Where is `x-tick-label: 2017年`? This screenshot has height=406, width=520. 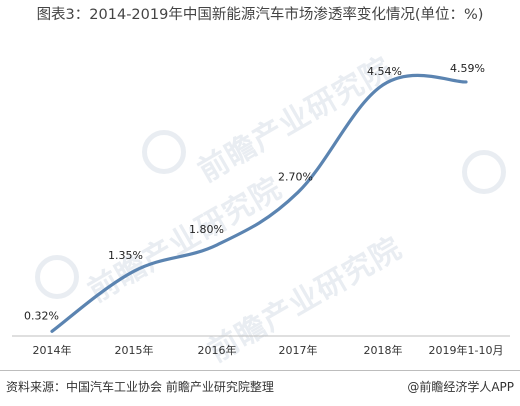 x-tick-label: 2017年 is located at coordinates (298, 350).